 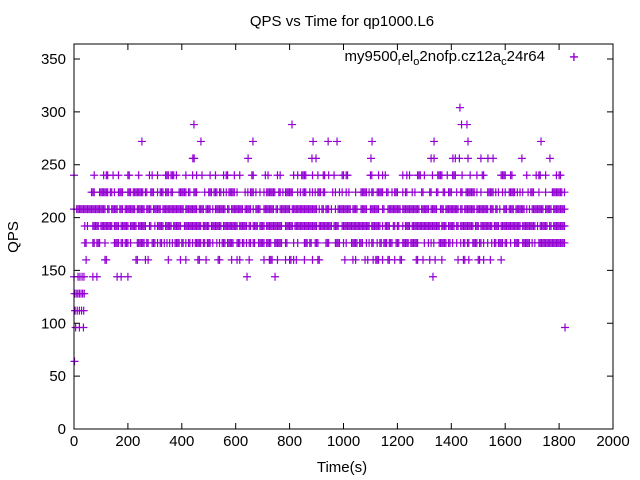 I want to click on legend-marker-plus, so click(x=574, y=57).